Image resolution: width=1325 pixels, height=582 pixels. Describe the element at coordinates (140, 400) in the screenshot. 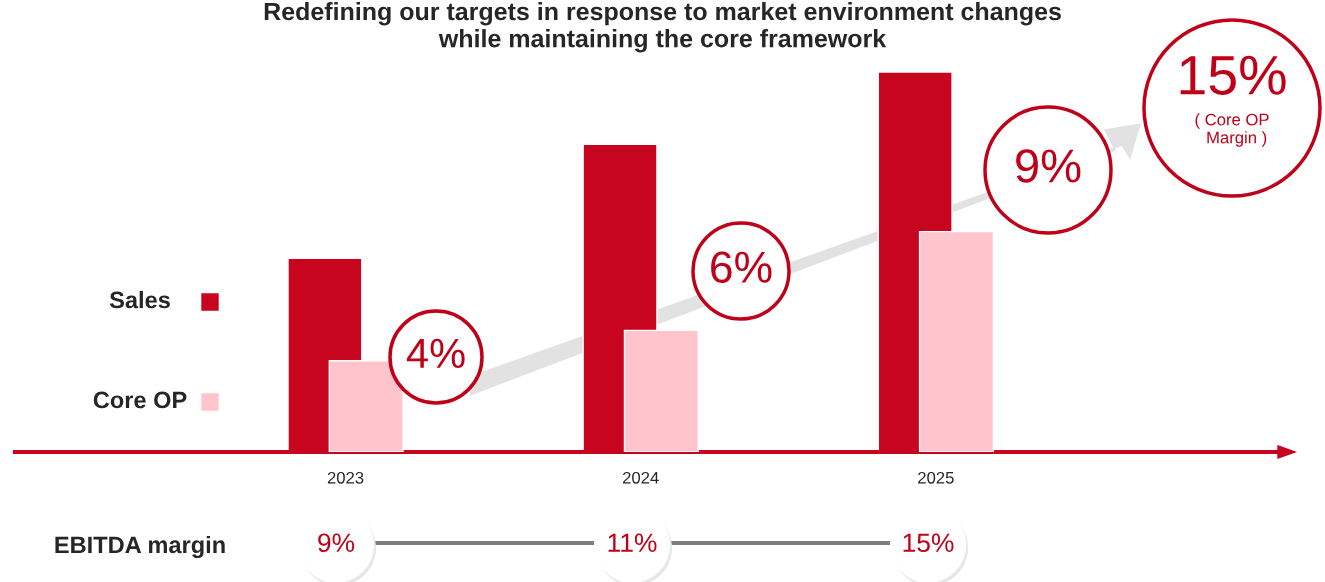

I see `legend-label: Core OP` at that location.